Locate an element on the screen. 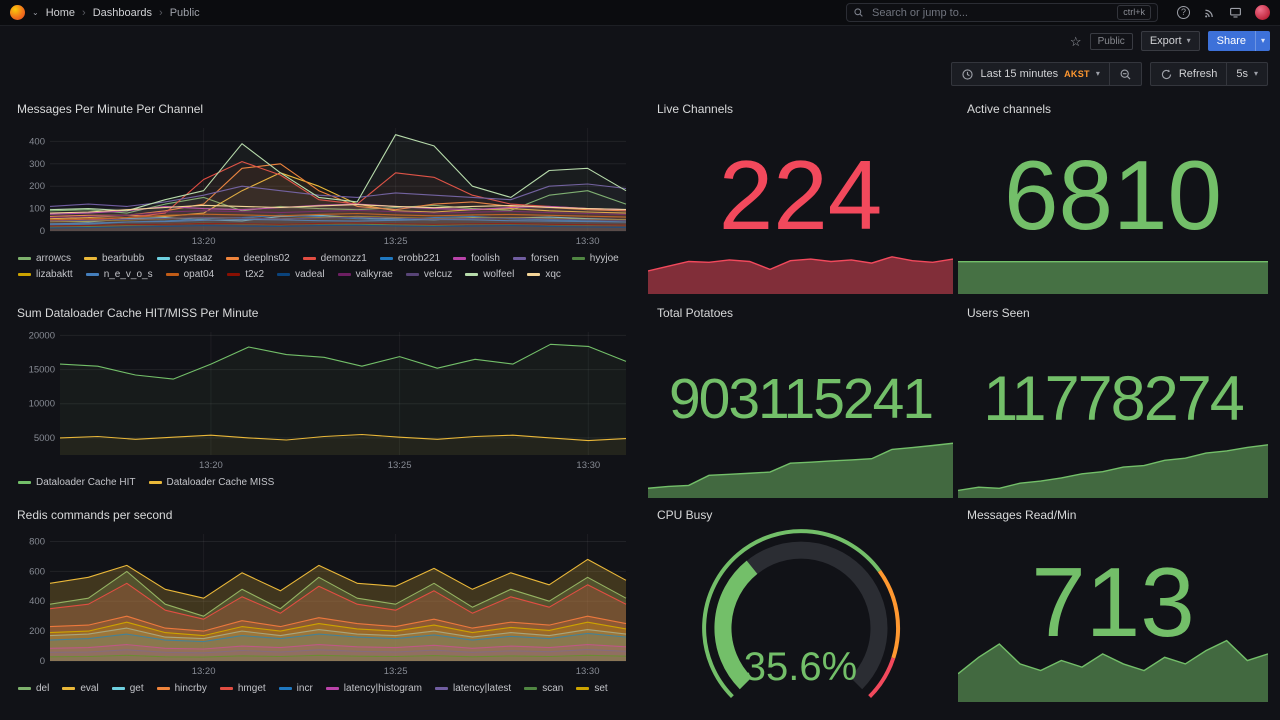 This screenshot has height=720, width=1280. legend-item: n_e_v_o_s is located at coordinates (119, 274).